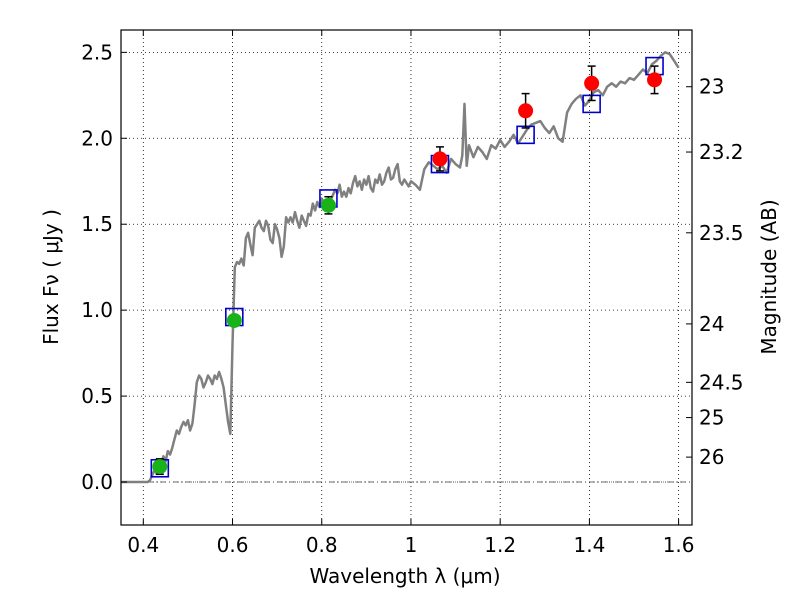 The width and height of the screenshot is (800, 600). What do you see at coordinates (404, 576) in the screenshot?
I see `x-axis-title: Wavelength λ (μm)` at bounding box center [404, 576].